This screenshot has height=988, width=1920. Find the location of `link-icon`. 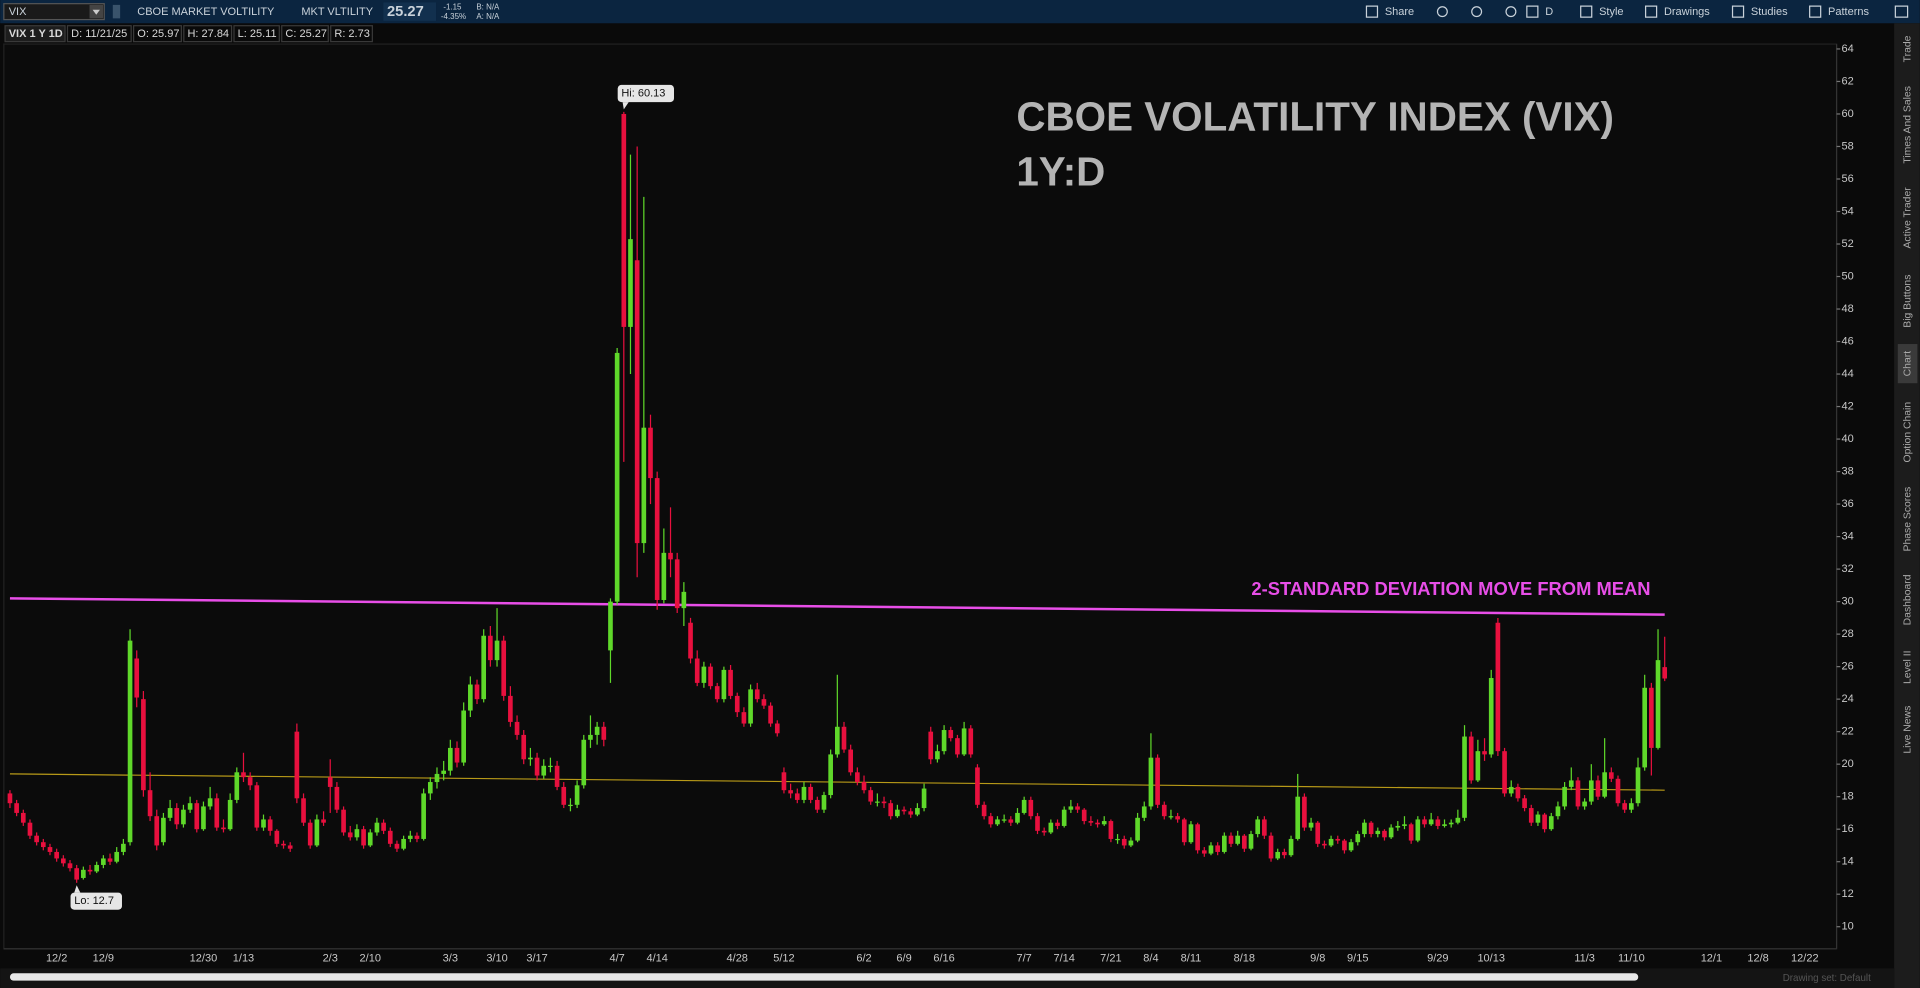

link-icon is located at coordinates (116, 11).